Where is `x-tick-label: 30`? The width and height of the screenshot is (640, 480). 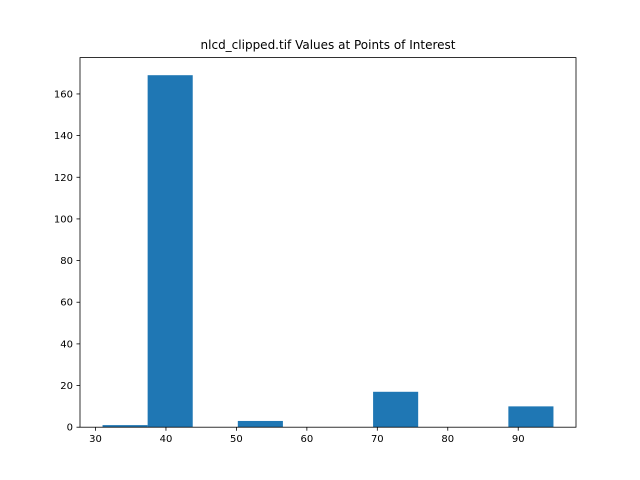
x-tick-label: 30 is located at coordinates (95, 439).